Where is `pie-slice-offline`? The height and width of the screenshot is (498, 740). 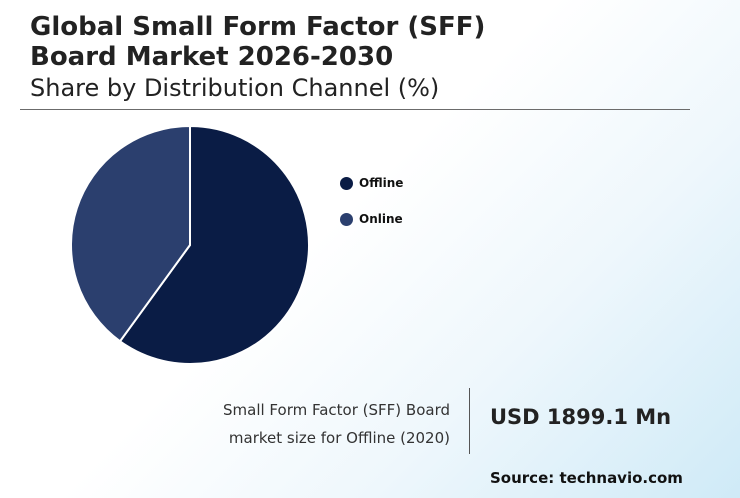
pie-slice-offline is located at coordinates (214, 244).